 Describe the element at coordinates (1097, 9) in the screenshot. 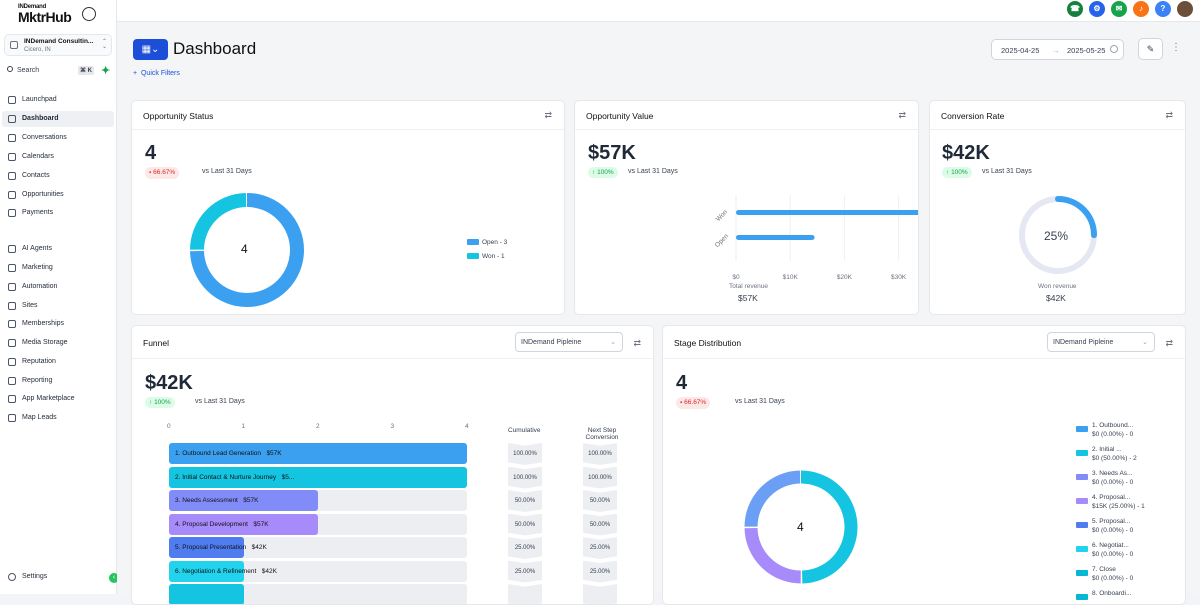

I see `automation-icon: ⚙` at that location.